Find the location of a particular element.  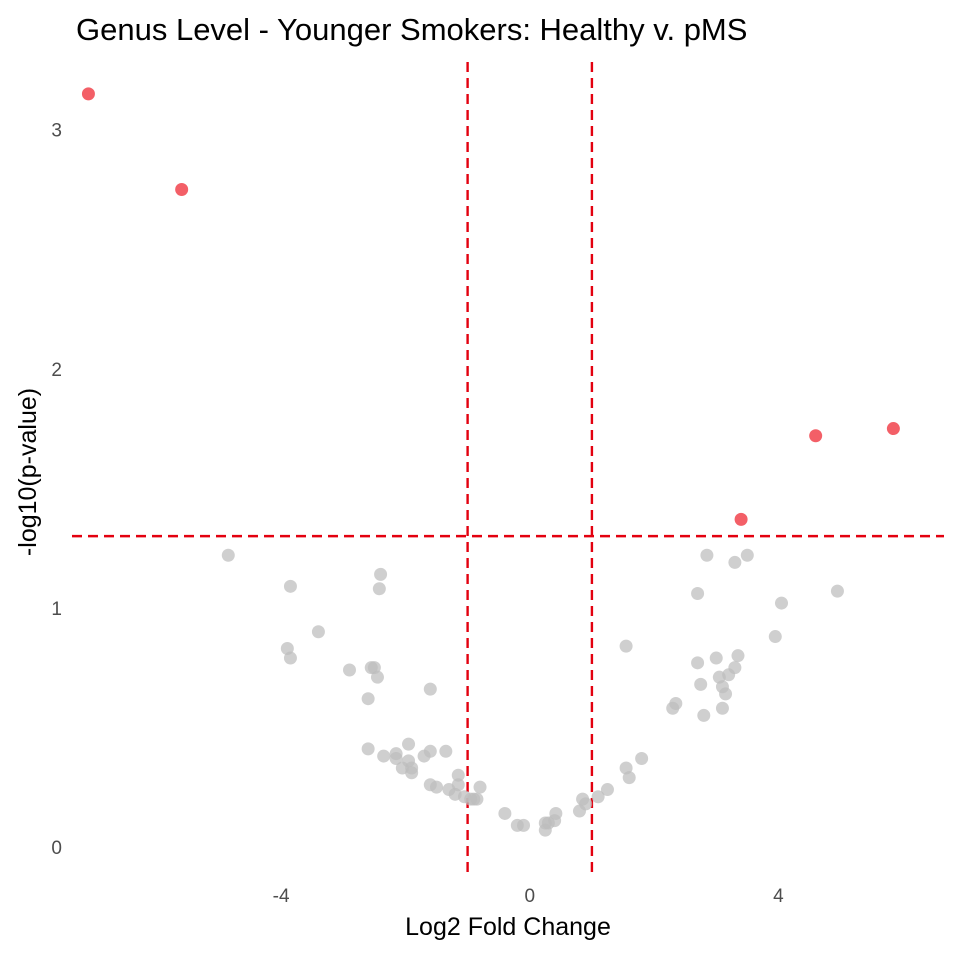

y-tick-label: 1 is located at coordinates (56, 609).